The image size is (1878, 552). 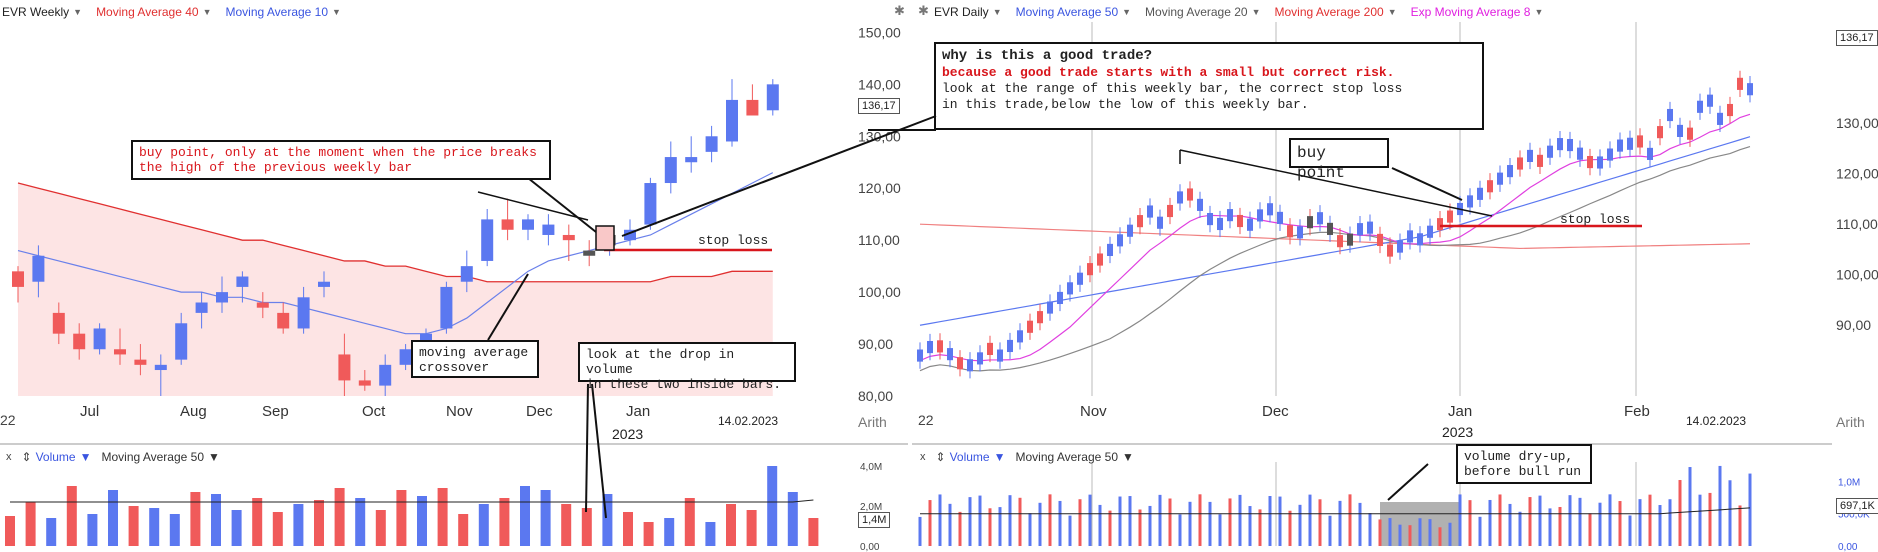 I want to click on symbol-selector: EVR Weekly ▼, so click(x=42, y=12).